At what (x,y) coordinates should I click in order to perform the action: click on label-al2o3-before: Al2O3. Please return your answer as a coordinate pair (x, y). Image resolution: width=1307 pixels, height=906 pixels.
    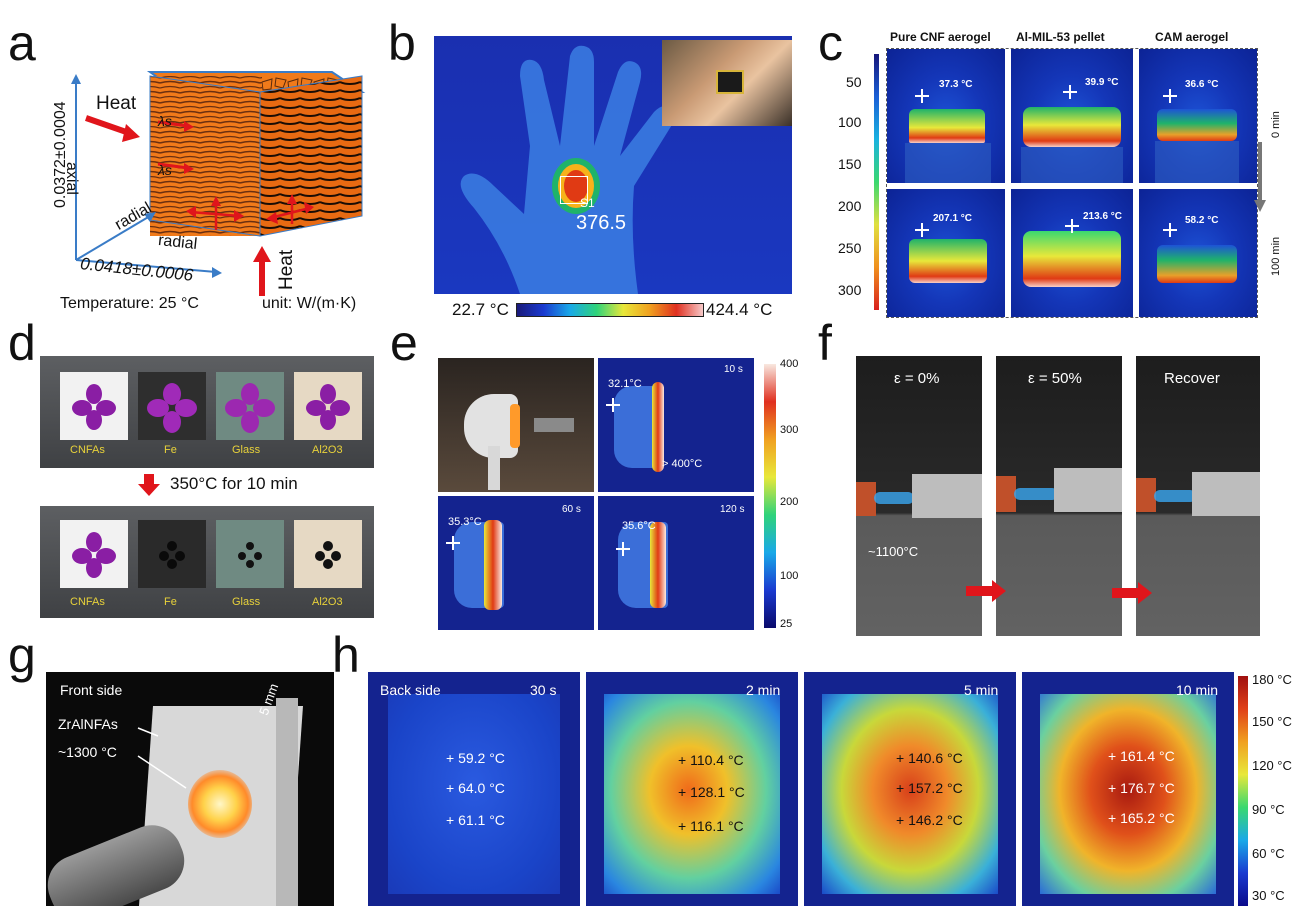
    Looking at the image, I should click on (327, 450).